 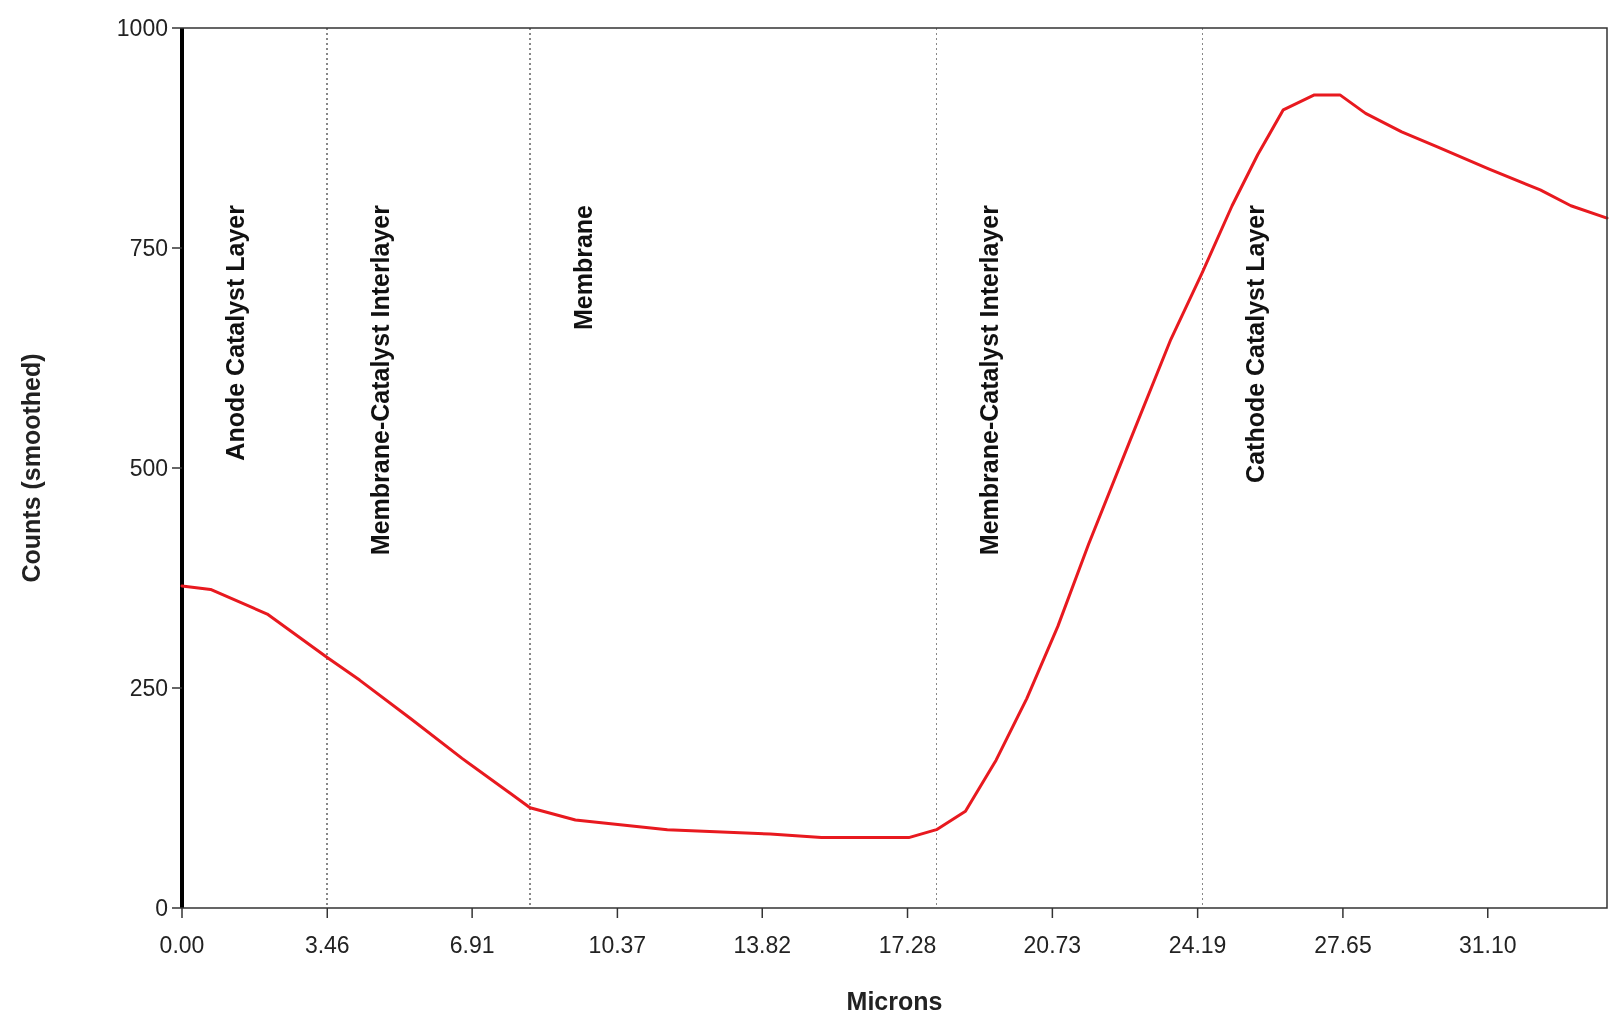 I want to click on x-tick-label: 10.37, so click(x=617, y=945).